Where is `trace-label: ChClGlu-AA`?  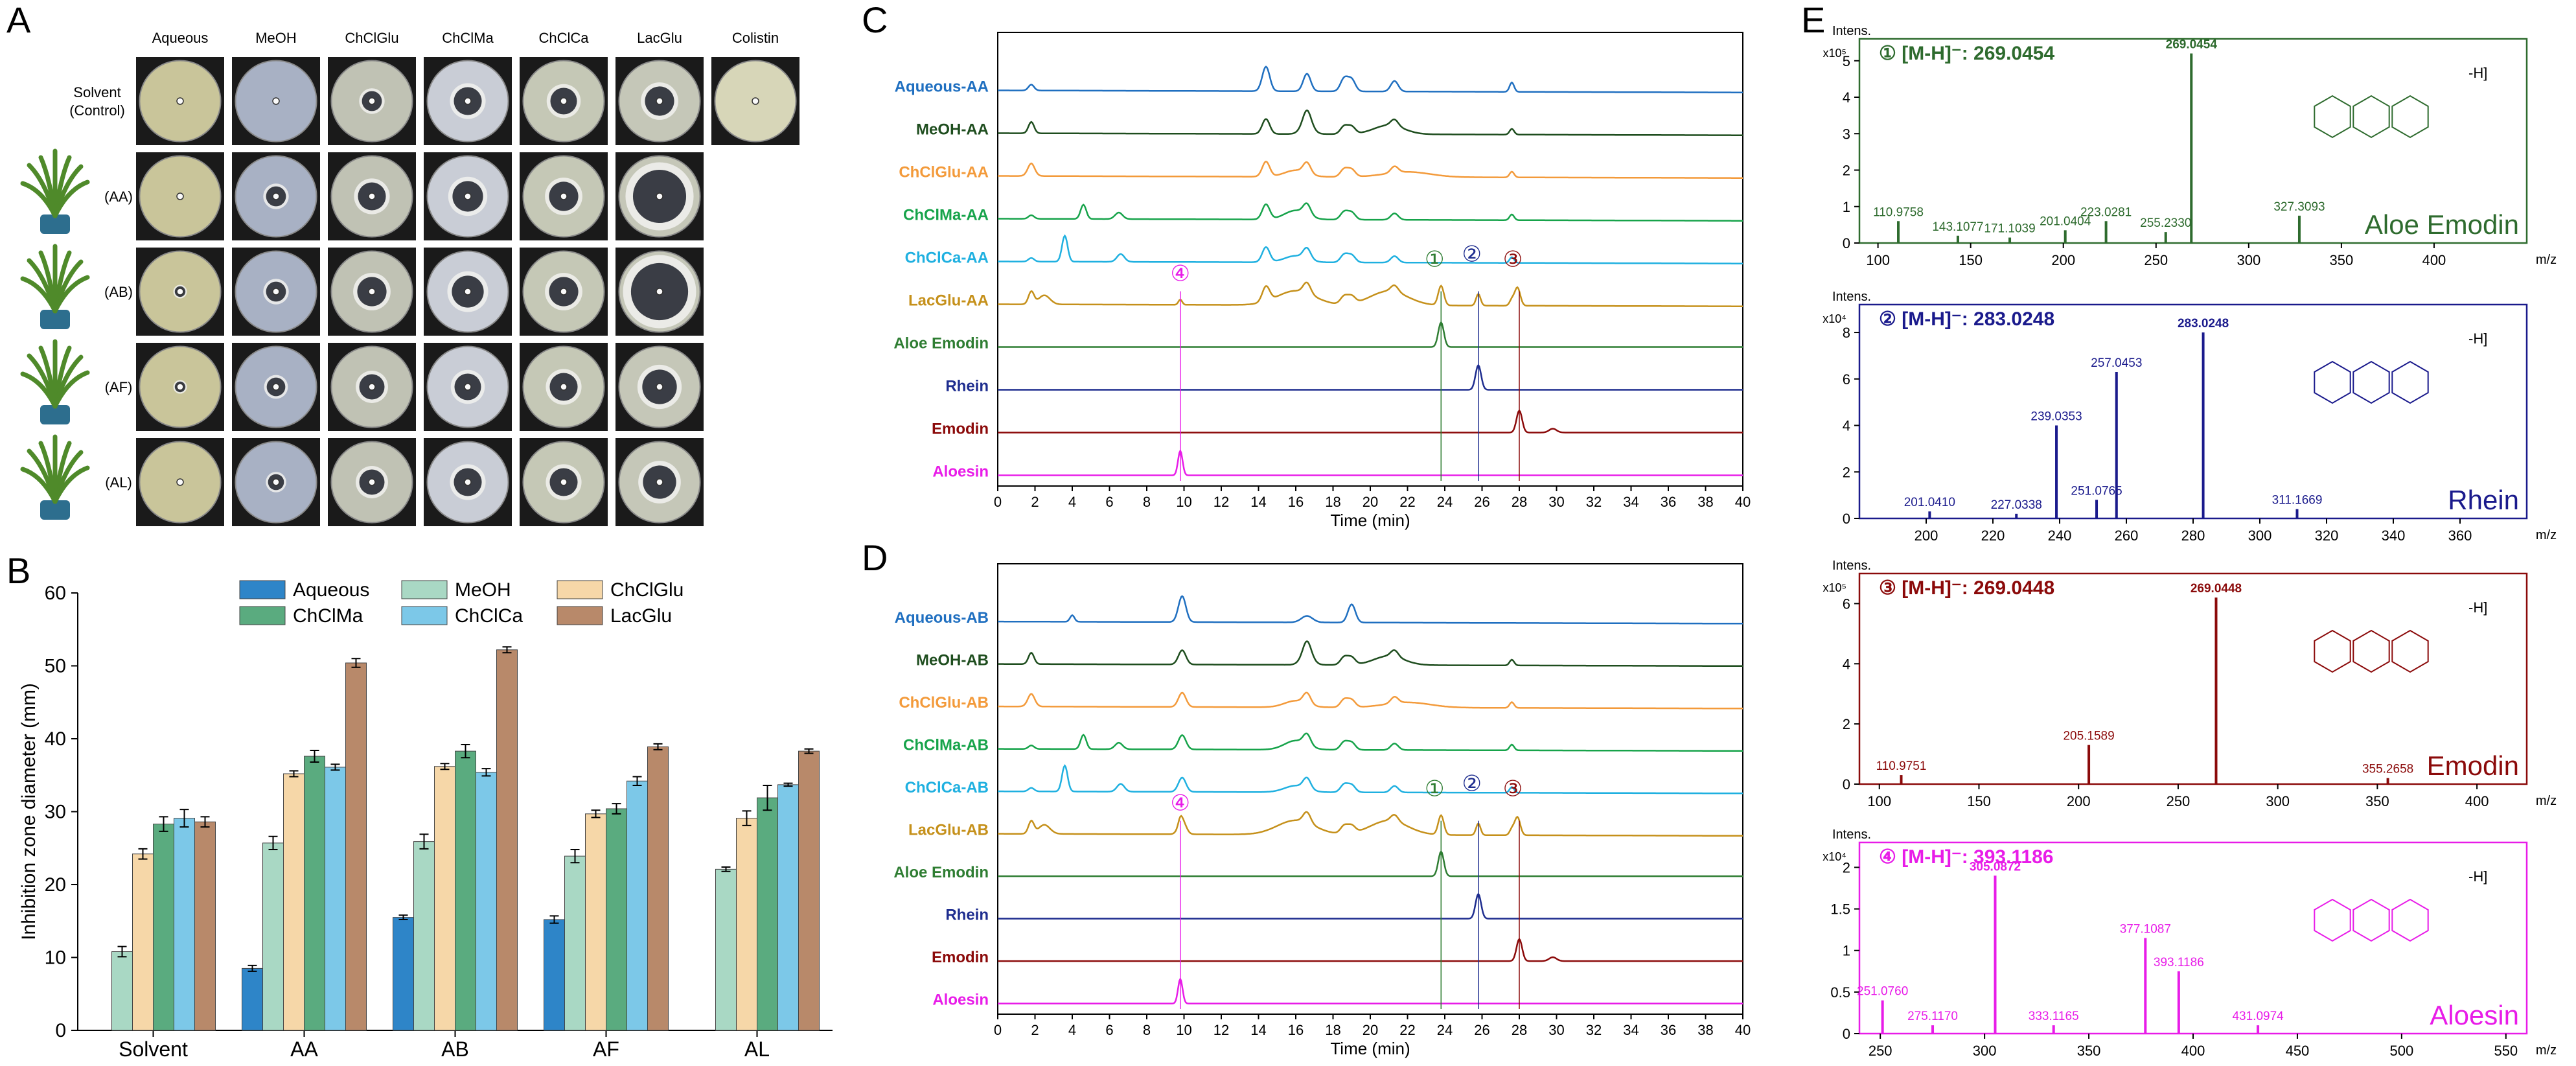 trace-label: ChClGlu-AA is located at coordinates (944, 172).